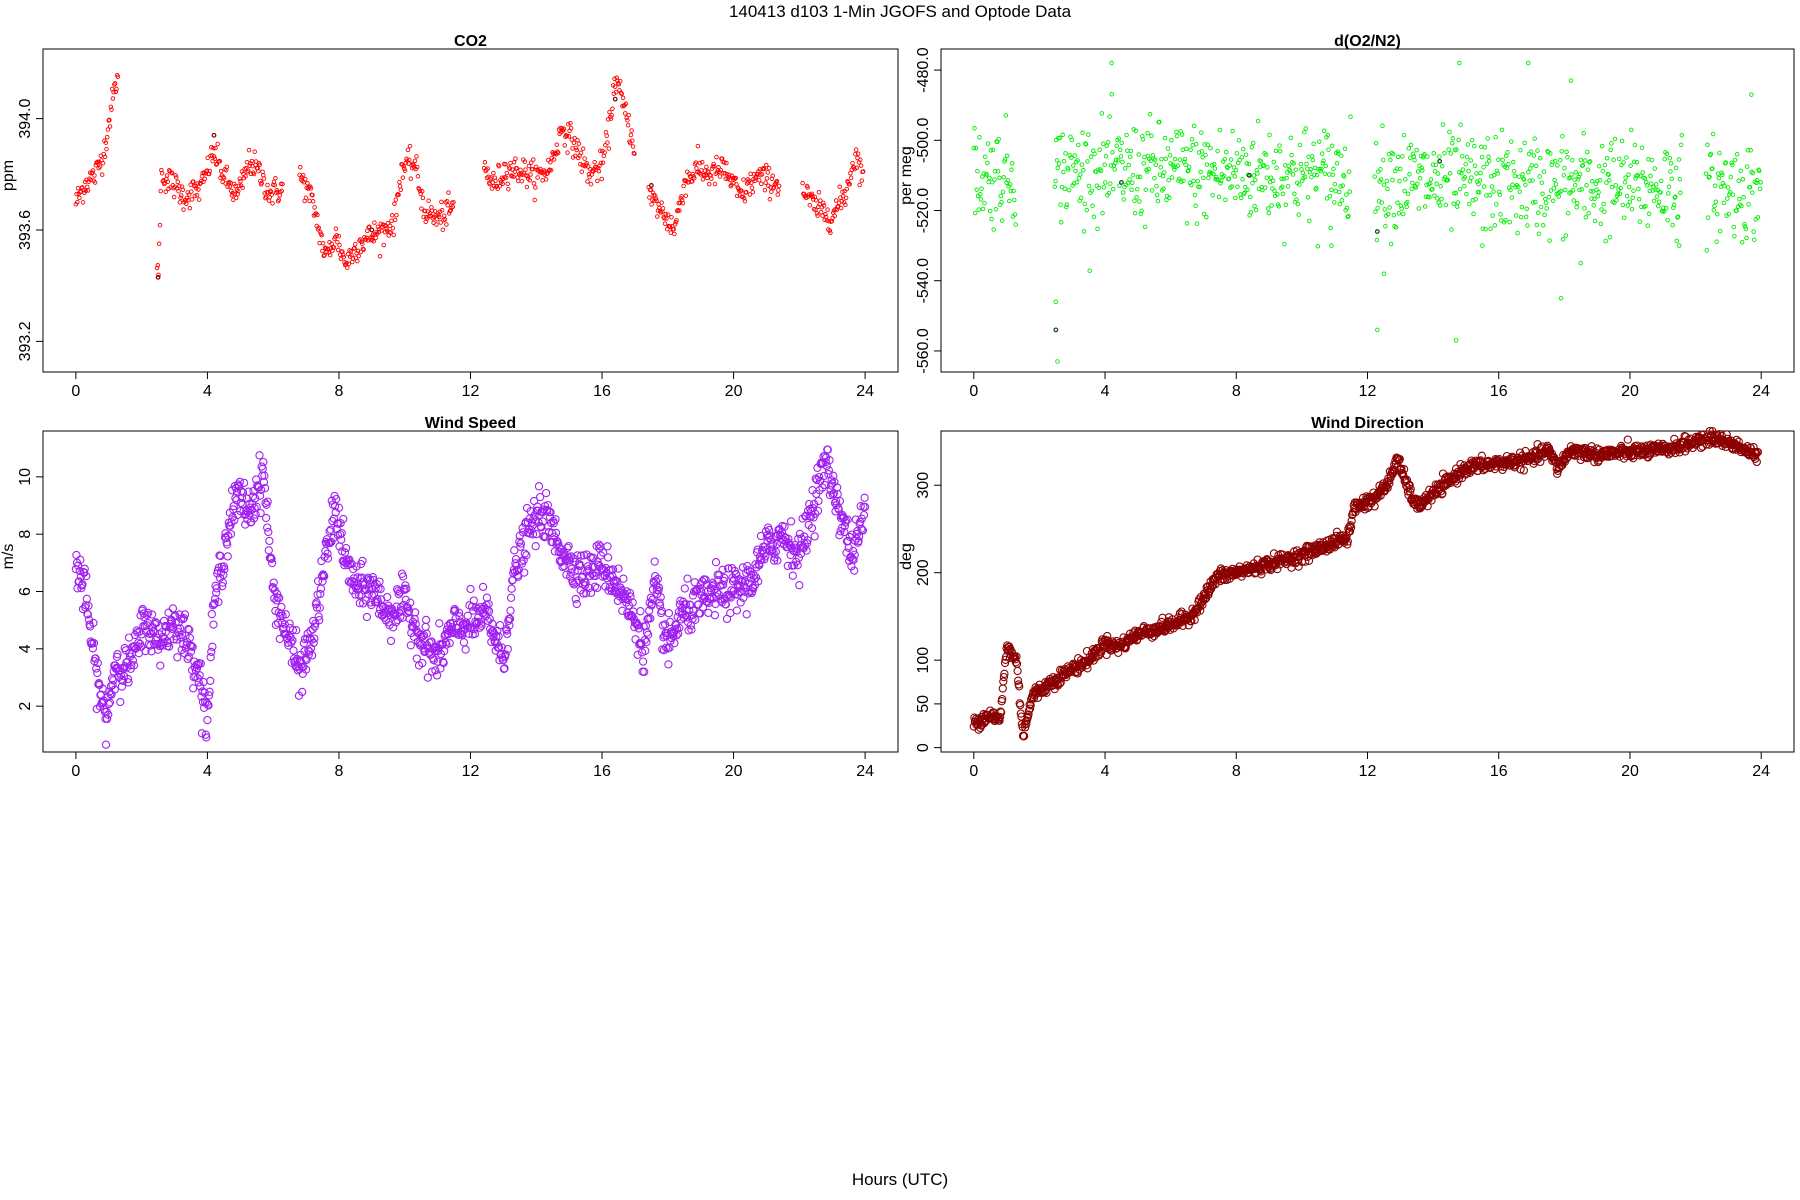 The width and height of the screenshot is (1800, 1200). Describe the element at coordinates (1366, 583) in the screenshot. I see `data-series` at that location.